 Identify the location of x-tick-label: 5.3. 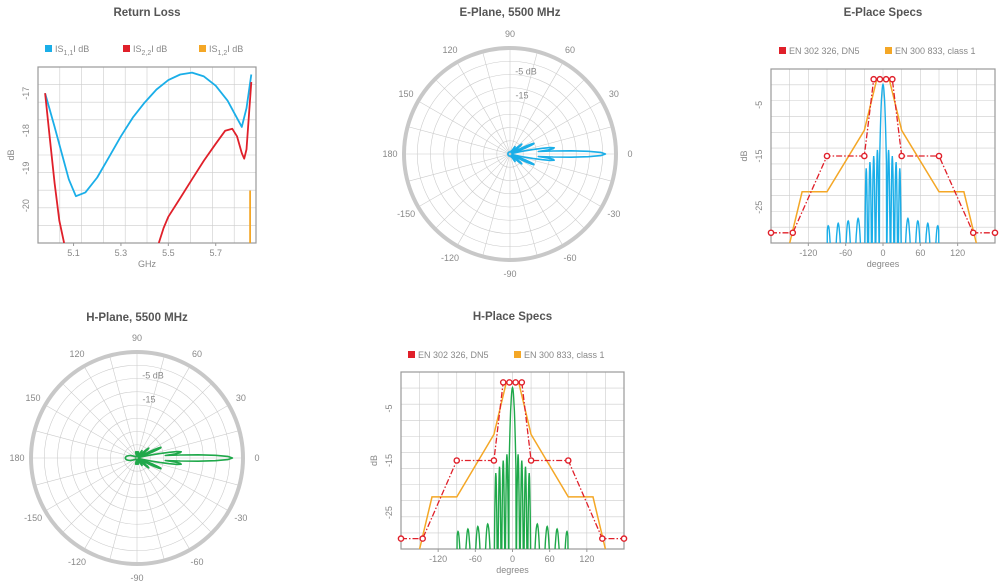
(121, 253).